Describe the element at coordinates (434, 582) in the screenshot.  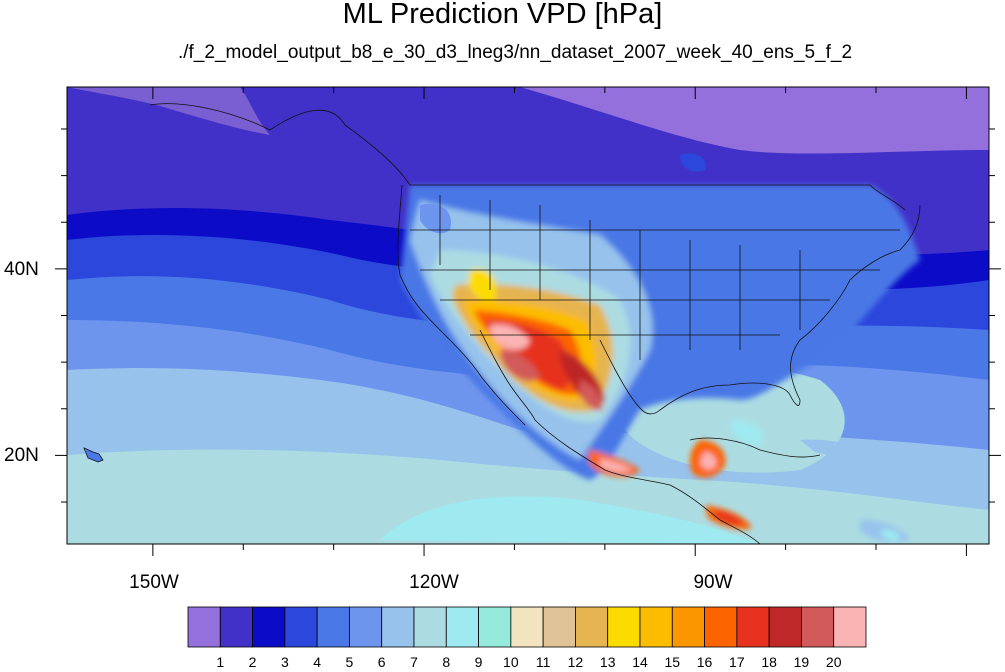
I see `lon-label-120w: 120W` at that location.